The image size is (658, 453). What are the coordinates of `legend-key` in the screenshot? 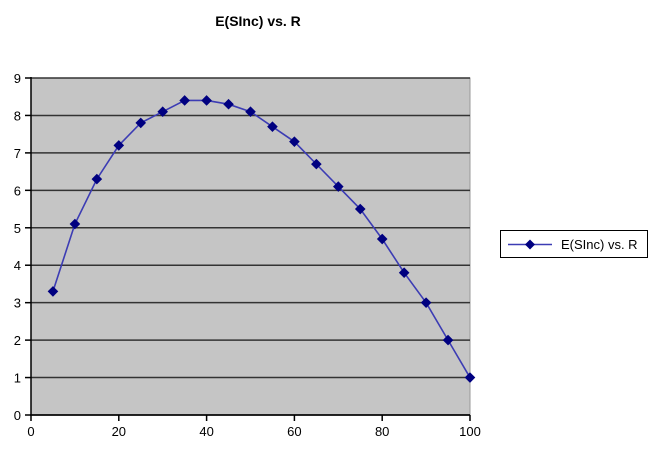 It's located at (530, 244).